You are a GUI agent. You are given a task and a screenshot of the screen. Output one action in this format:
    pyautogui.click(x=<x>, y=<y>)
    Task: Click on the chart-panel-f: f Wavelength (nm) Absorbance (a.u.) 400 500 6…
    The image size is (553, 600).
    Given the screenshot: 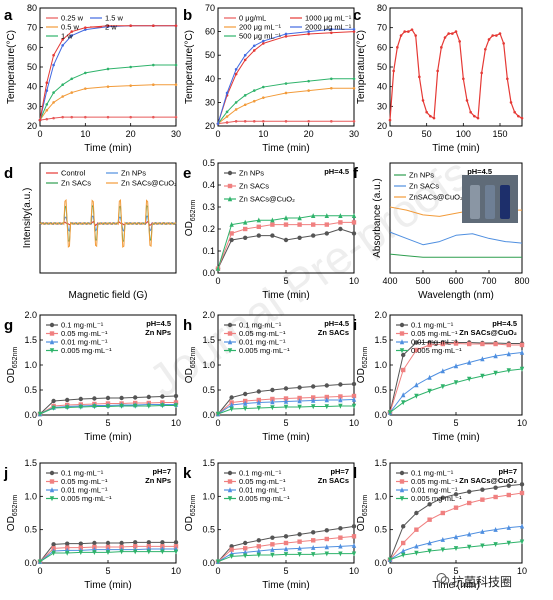 What is the action you would take?
    pyautogui.click(x=441, y=231)
    